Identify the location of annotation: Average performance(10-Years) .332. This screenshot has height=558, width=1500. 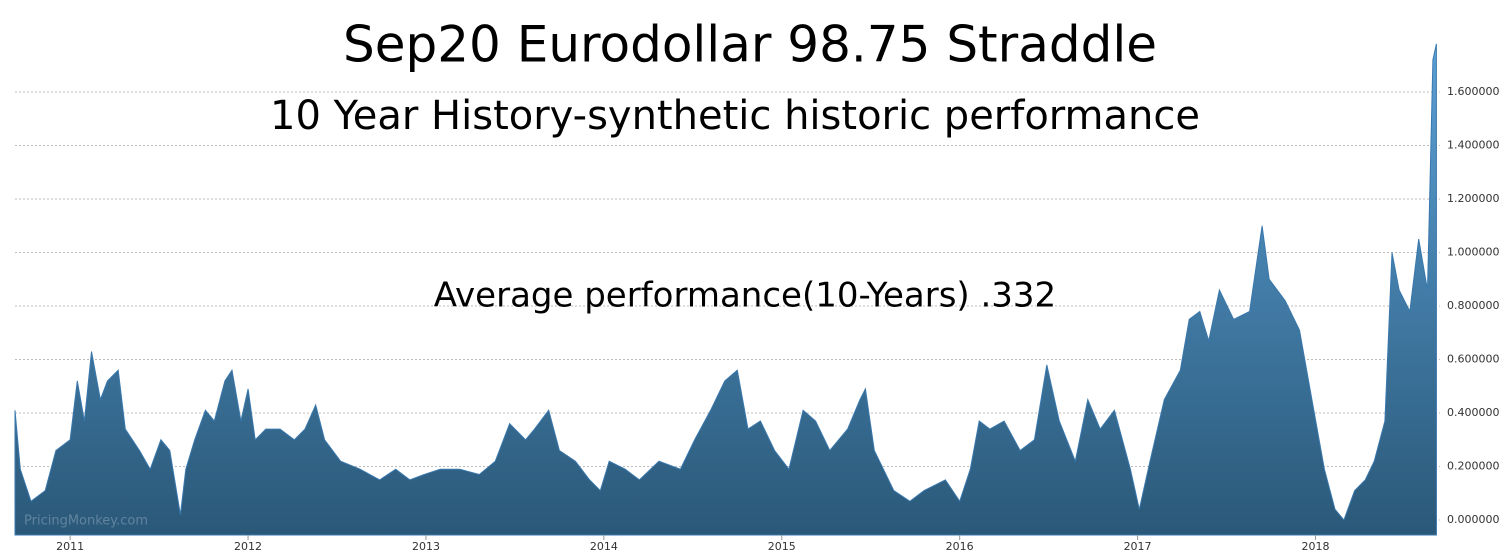
(745, 296).